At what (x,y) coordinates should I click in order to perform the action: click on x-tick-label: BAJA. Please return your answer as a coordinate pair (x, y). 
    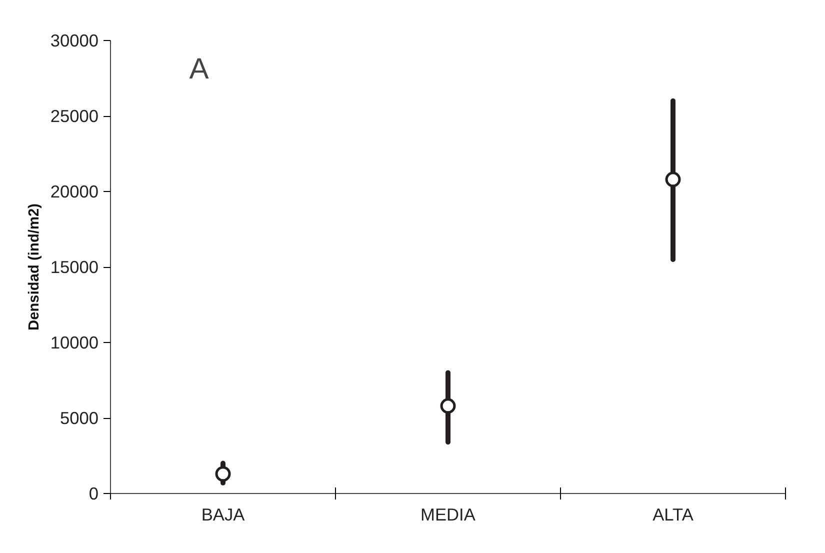
    Looking at the image, I should click on (223, 514).